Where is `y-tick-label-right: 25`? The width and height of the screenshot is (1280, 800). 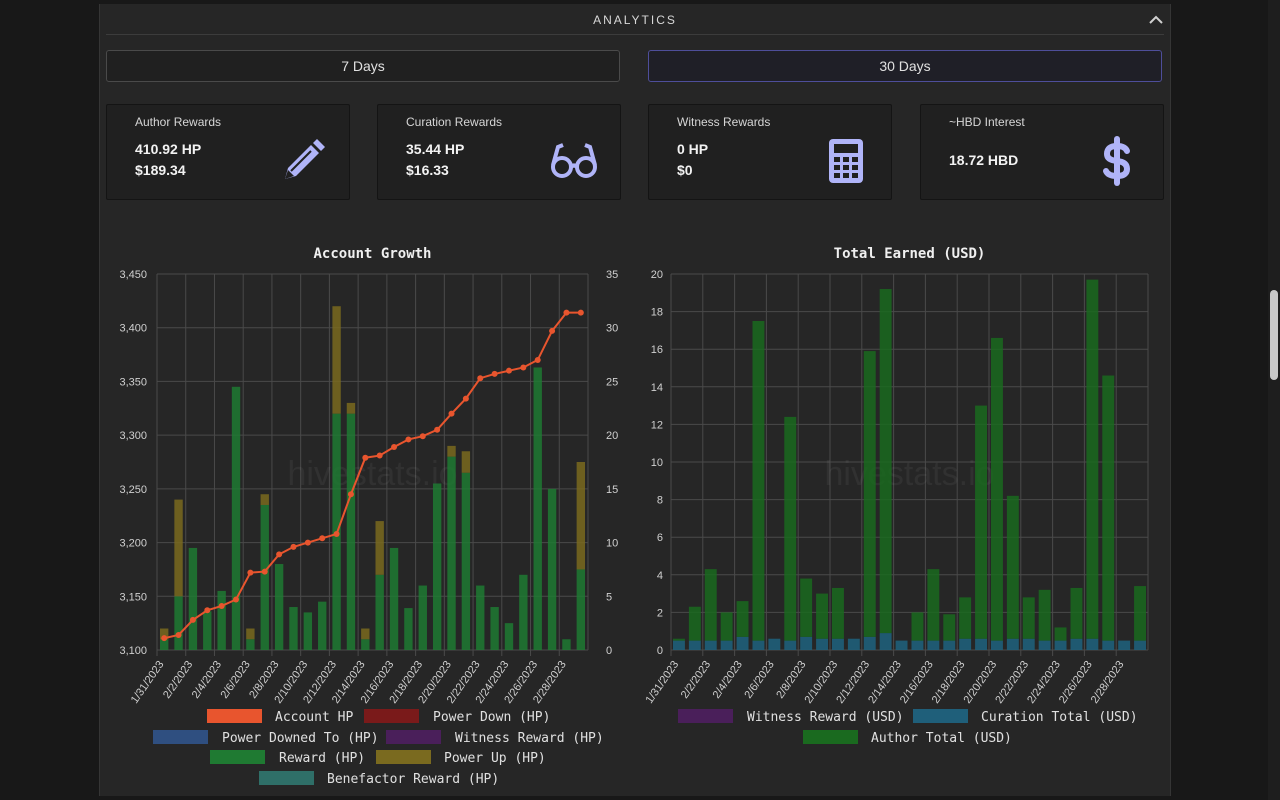
y-tick-label-right: 25 is located at coordinates (612, 382).